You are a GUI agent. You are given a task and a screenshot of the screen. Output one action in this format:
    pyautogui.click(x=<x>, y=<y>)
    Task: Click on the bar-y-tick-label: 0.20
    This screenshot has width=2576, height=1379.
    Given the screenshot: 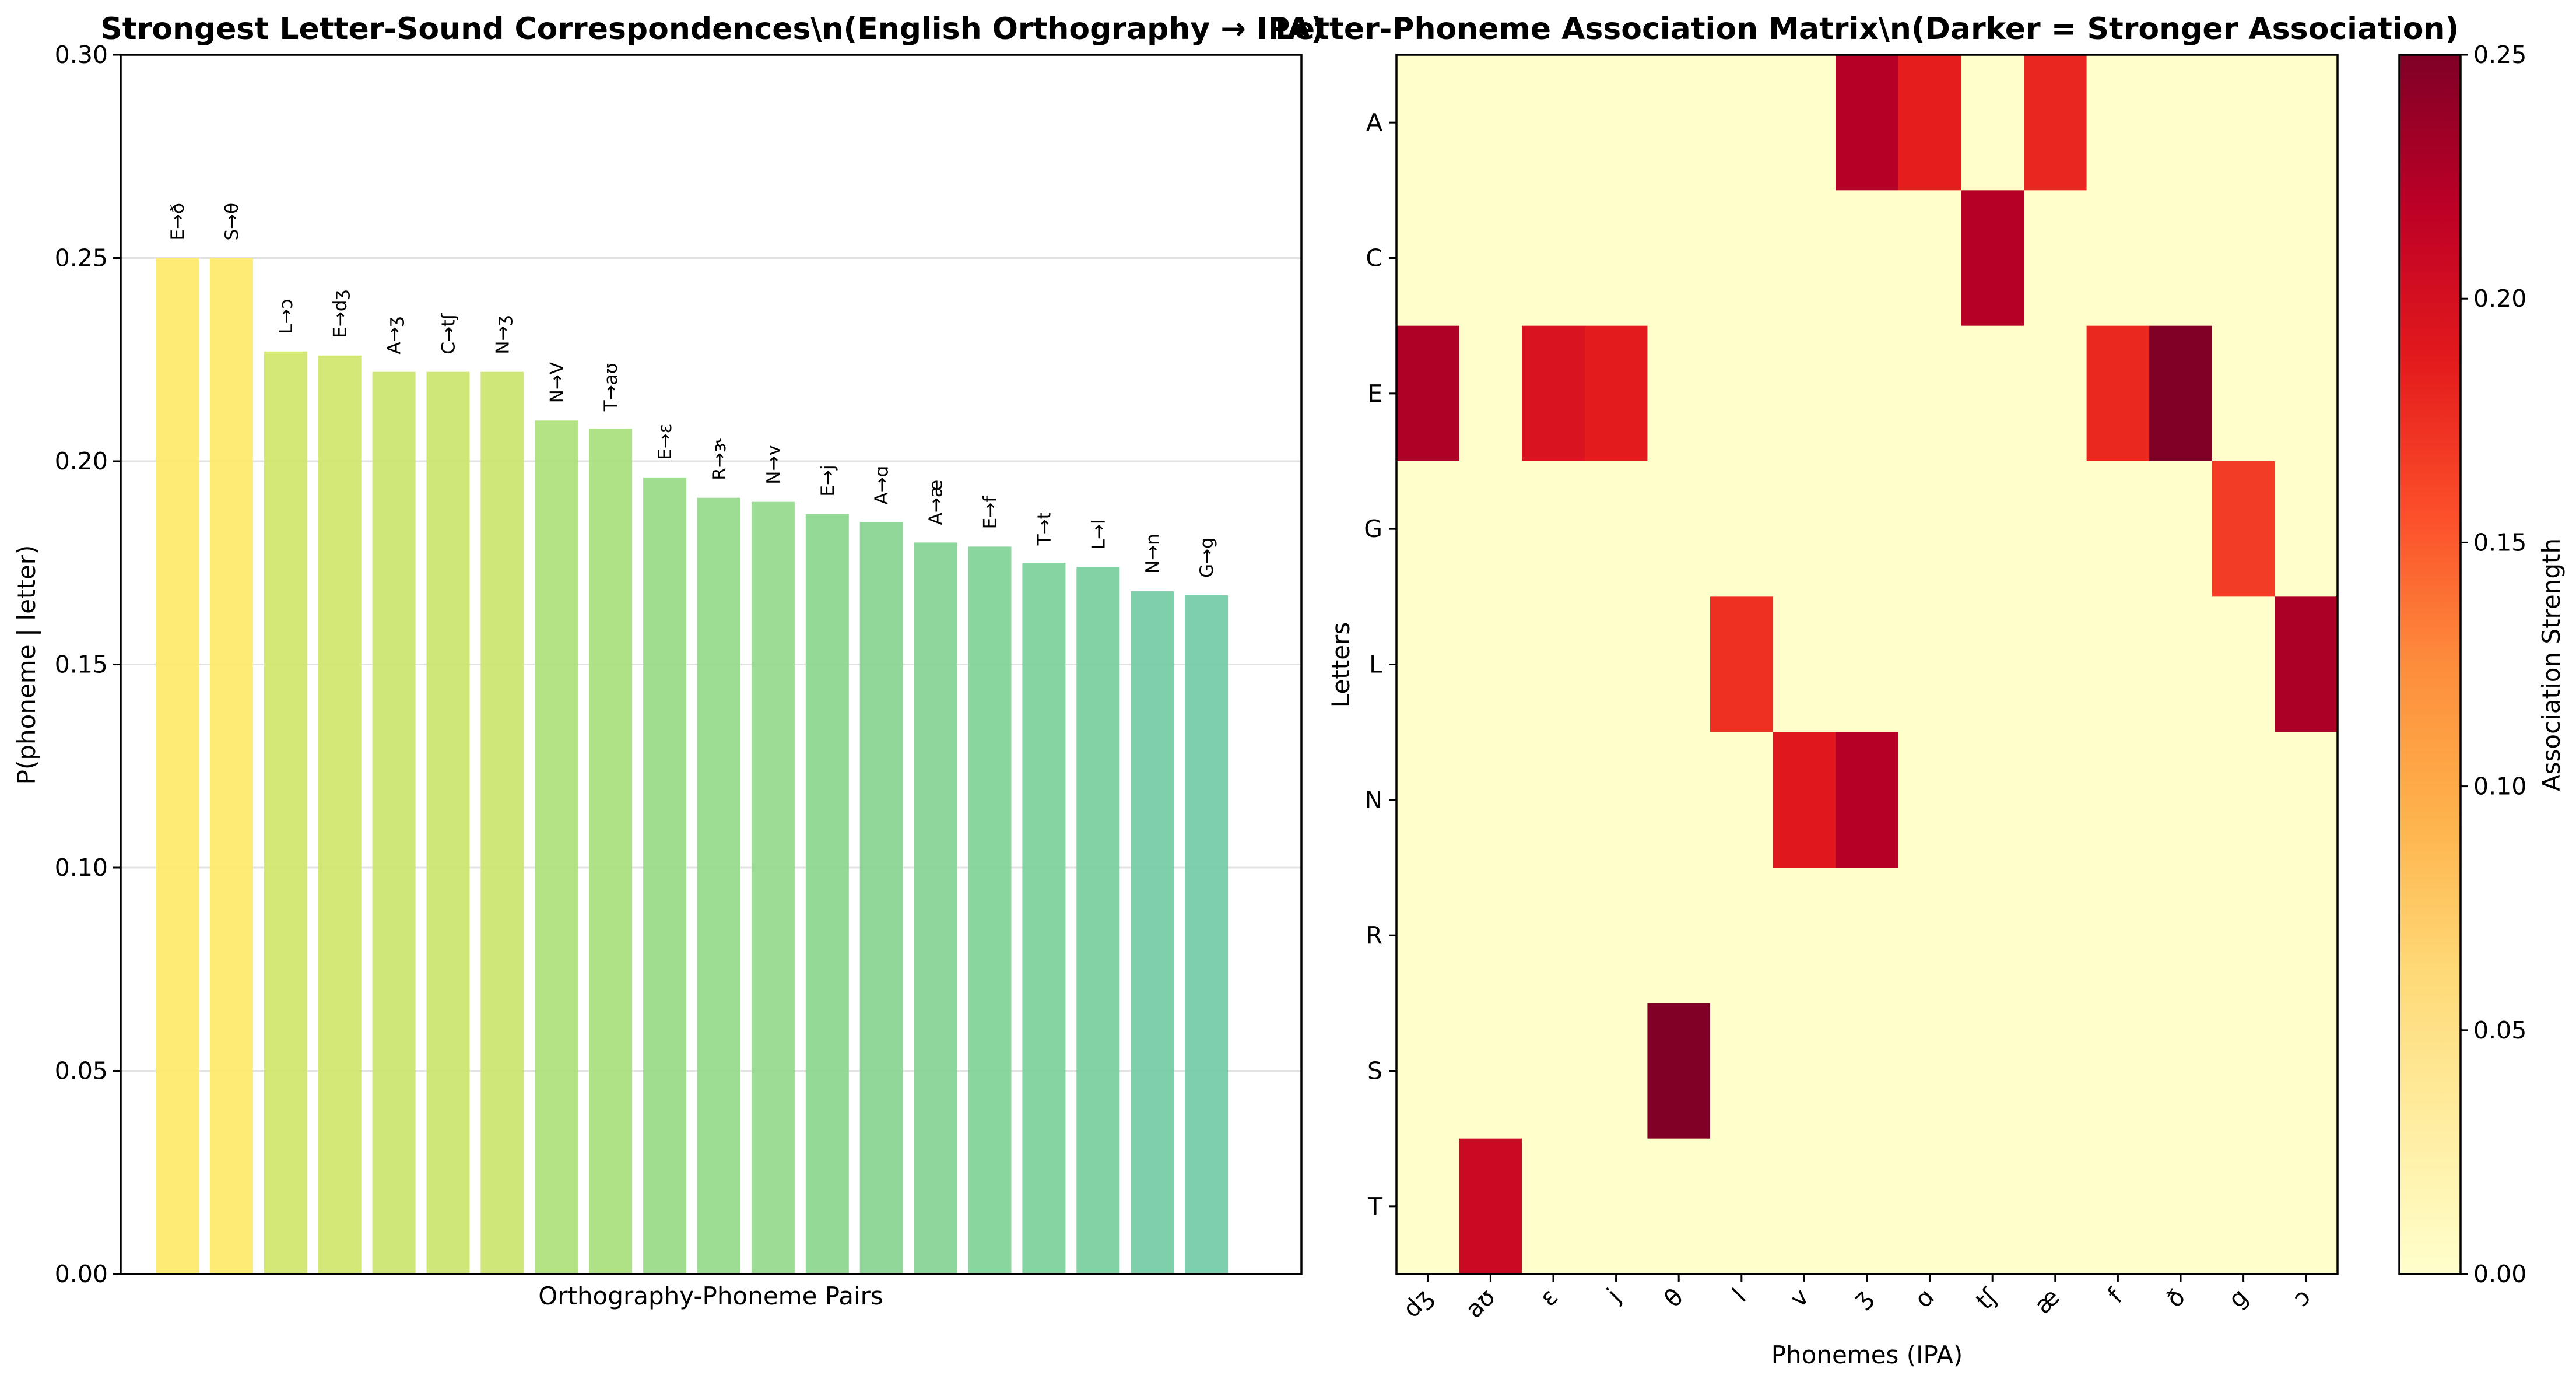 What is the action you would take?
    pyautogui.click(x=81, y=461)
    